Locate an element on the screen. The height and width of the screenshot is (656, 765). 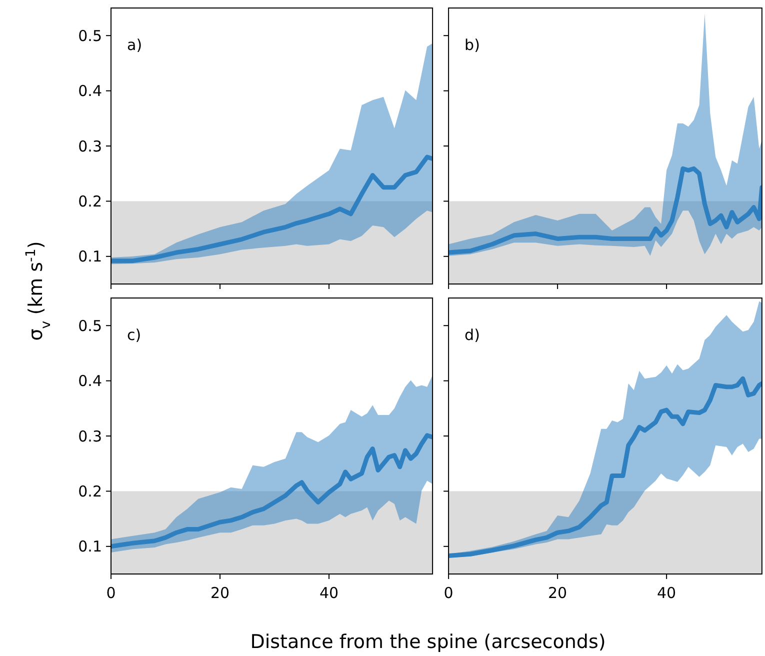
annotation: d) is located at coordinates (472, 335).